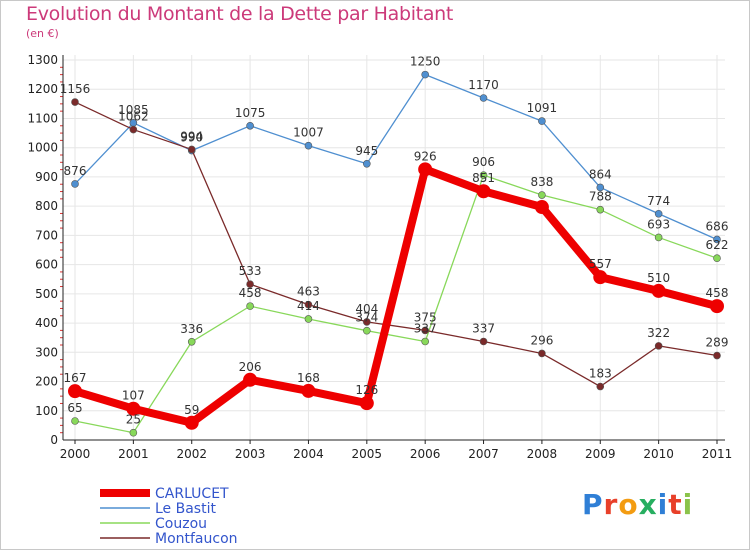 The height and width of the screenshot is (550, 750). Describe the element at coordinates (542, 454) in the screenshot. I see `x-tick-label-2008: 2008` at that location.